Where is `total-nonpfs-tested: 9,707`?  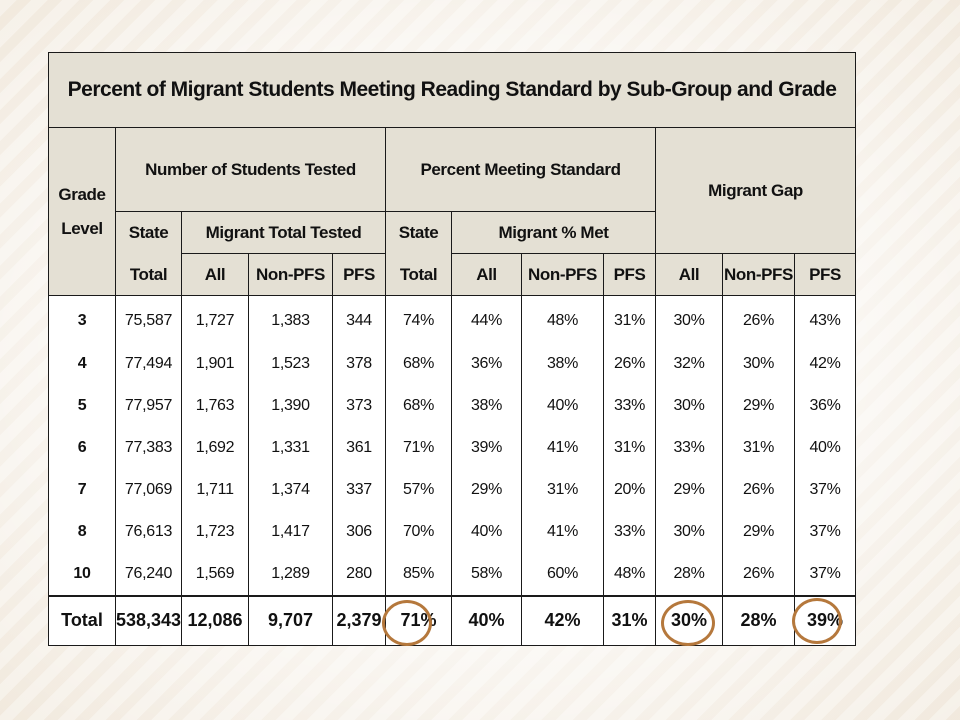
total-nonpfs-tested: 9,707 is located at coordinates (290, 620).